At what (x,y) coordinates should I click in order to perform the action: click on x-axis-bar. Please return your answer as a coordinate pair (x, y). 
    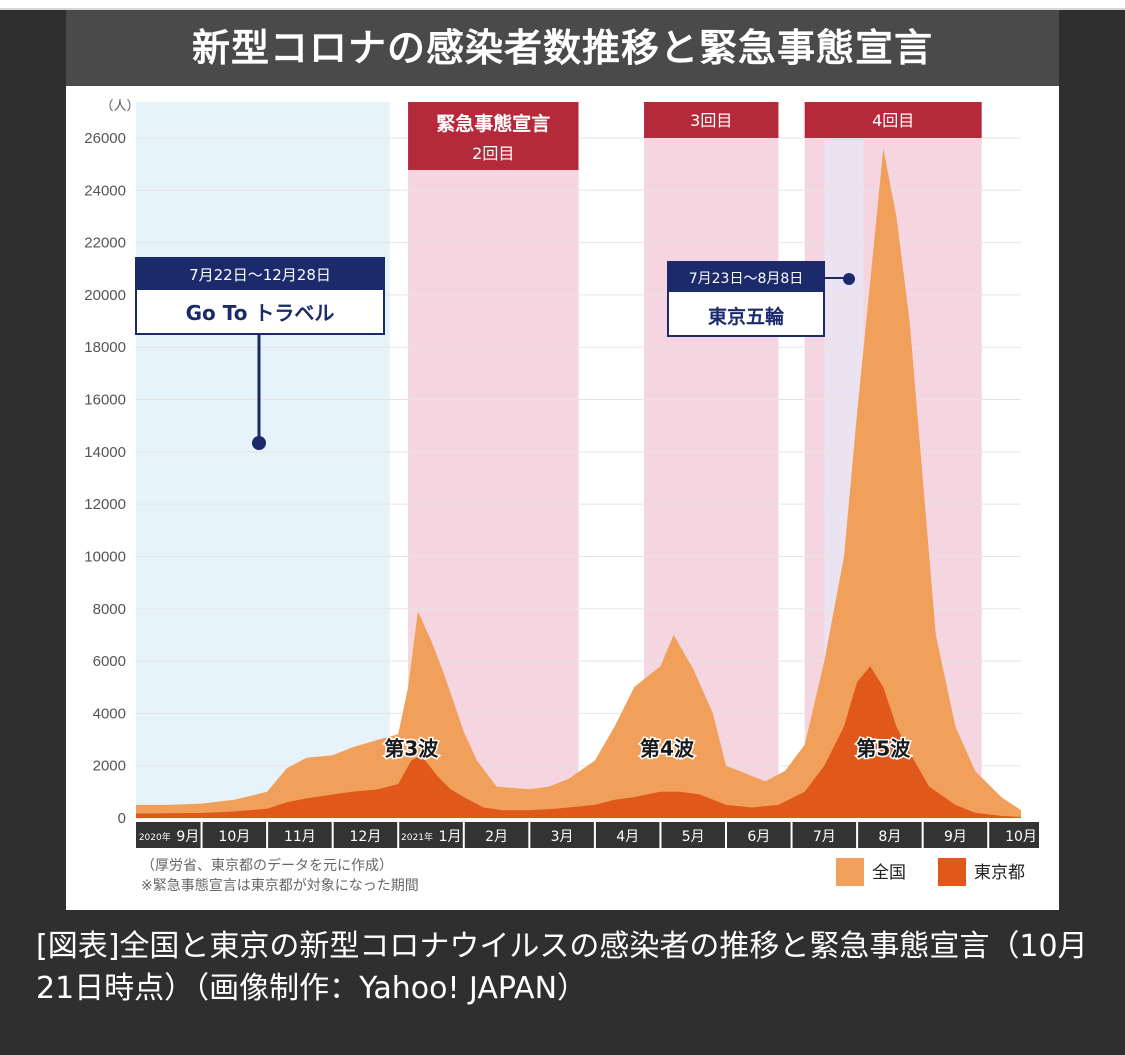
    Looking at the image, I should click on (587, 835).